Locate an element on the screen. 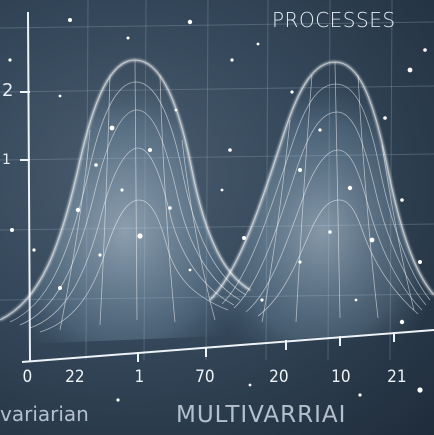 The image size is (434, 435). y-label-top: 2 is located at coordinates (8, 90).